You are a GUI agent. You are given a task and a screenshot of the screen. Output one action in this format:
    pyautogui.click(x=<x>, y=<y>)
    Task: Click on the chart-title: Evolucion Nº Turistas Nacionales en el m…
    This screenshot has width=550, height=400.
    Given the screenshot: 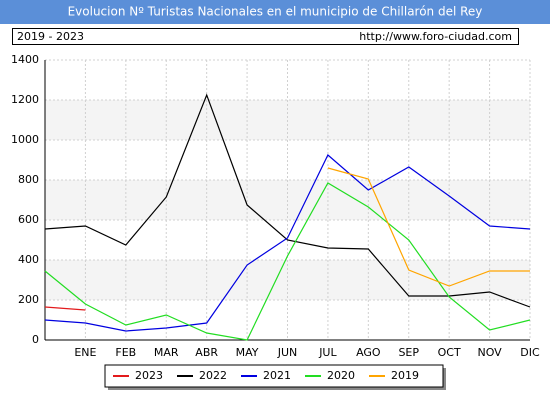 What is the action you would take?
    pyautogui.click(x=275, y=12)
    